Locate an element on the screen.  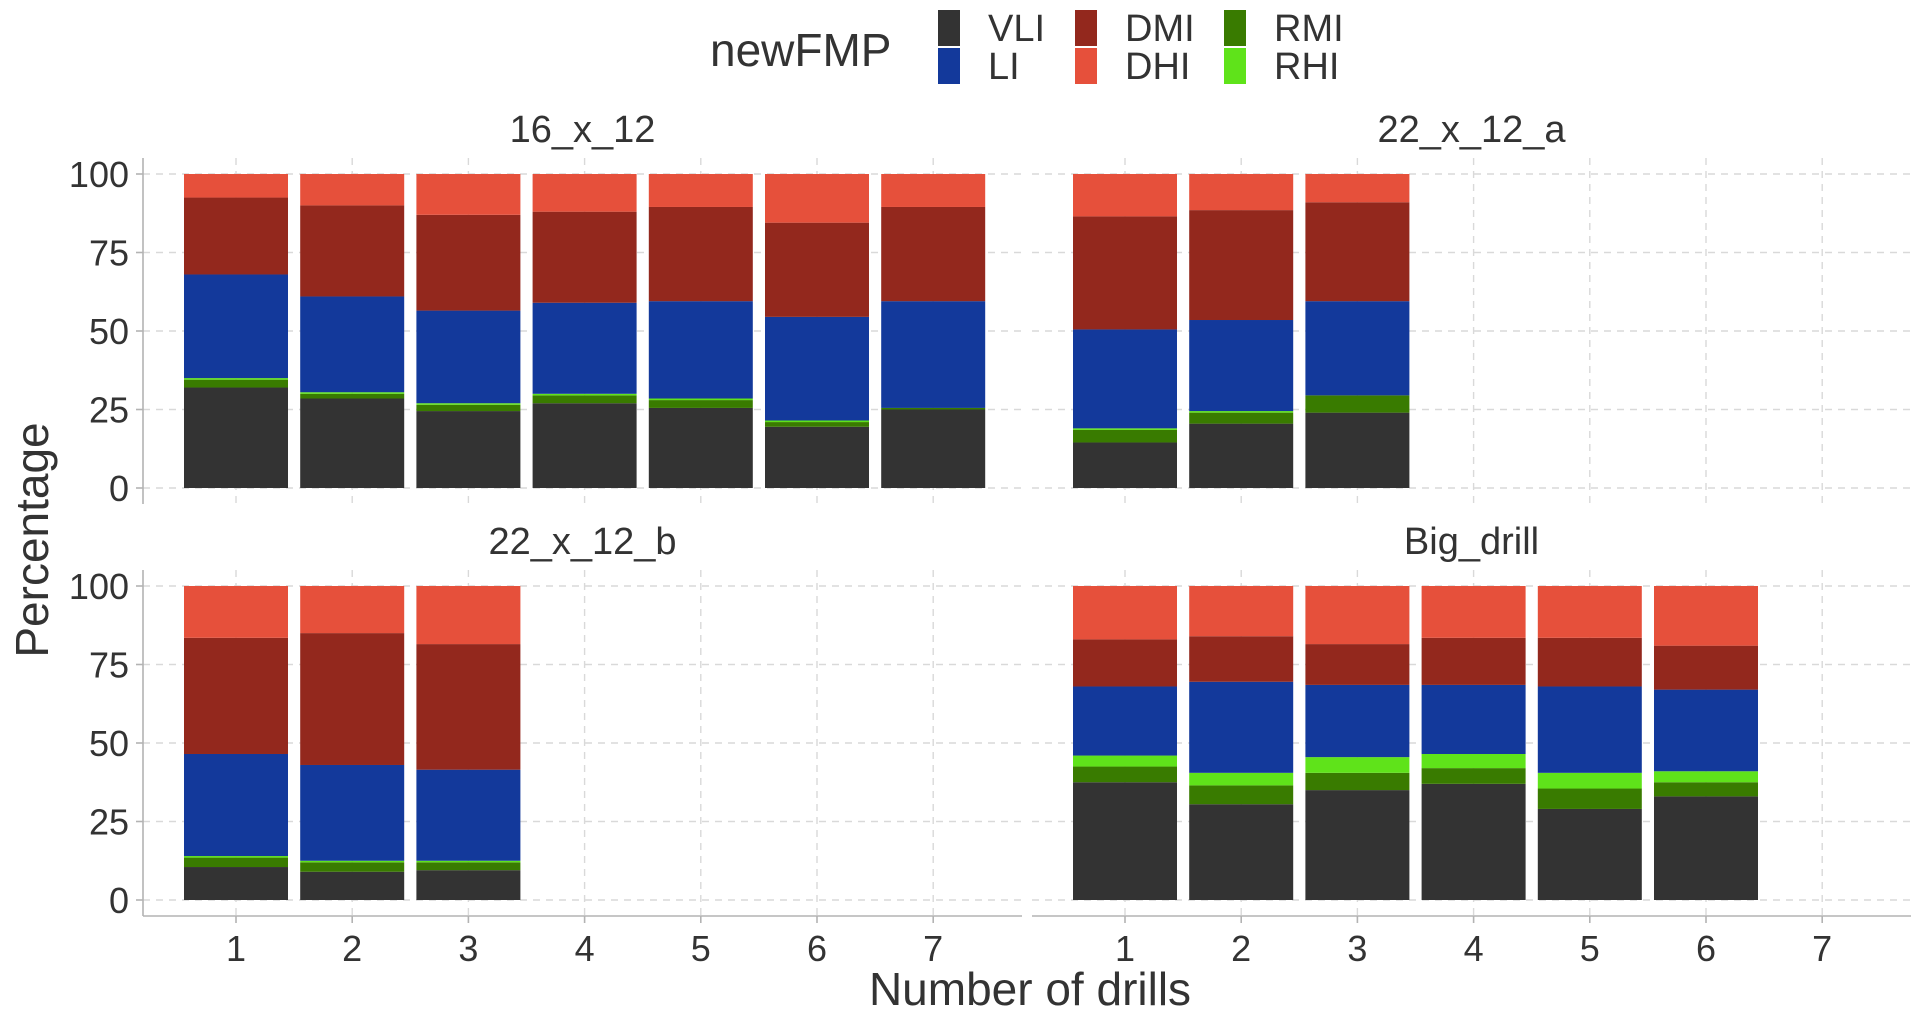
bar-segment-16-x-12-5-li is located at coordinates (700, 350).